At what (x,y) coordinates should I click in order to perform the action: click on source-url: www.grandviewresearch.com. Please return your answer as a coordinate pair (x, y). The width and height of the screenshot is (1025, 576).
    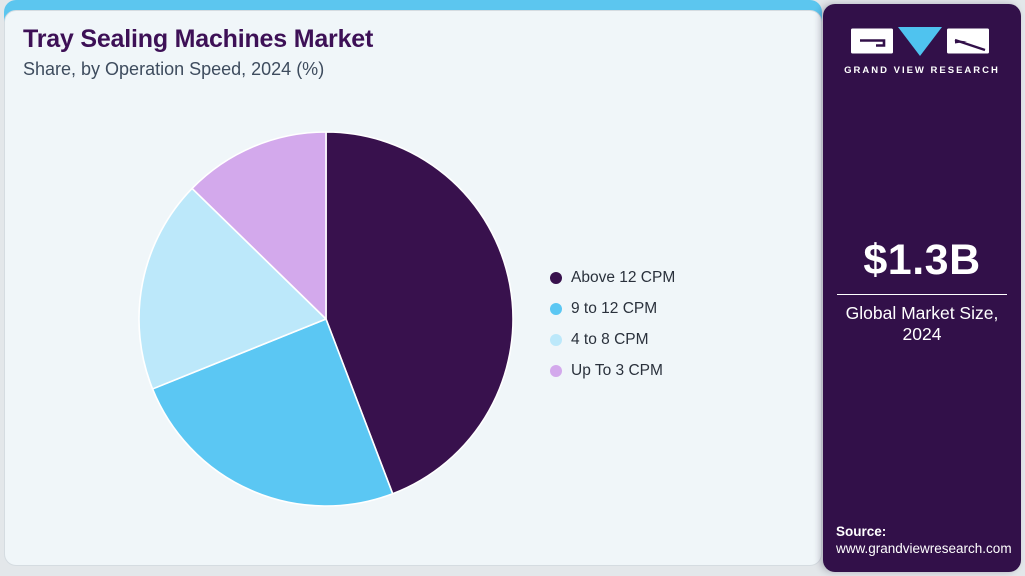
    Looking at the image, I should click on (924, 548).